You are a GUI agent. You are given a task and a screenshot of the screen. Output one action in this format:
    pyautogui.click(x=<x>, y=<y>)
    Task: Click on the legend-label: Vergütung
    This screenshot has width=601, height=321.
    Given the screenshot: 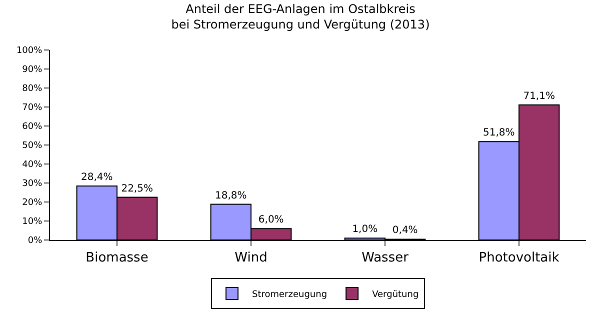 What is the action you would take?
    pyautogui.click(x=395, y=295)
    